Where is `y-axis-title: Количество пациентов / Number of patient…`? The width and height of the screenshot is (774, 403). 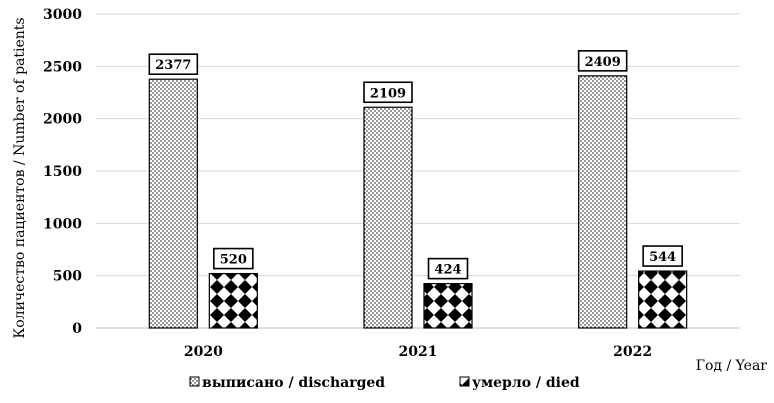 y-axis-title: Количество пациентов / Number of patient… is located at coordinates (20, 177).